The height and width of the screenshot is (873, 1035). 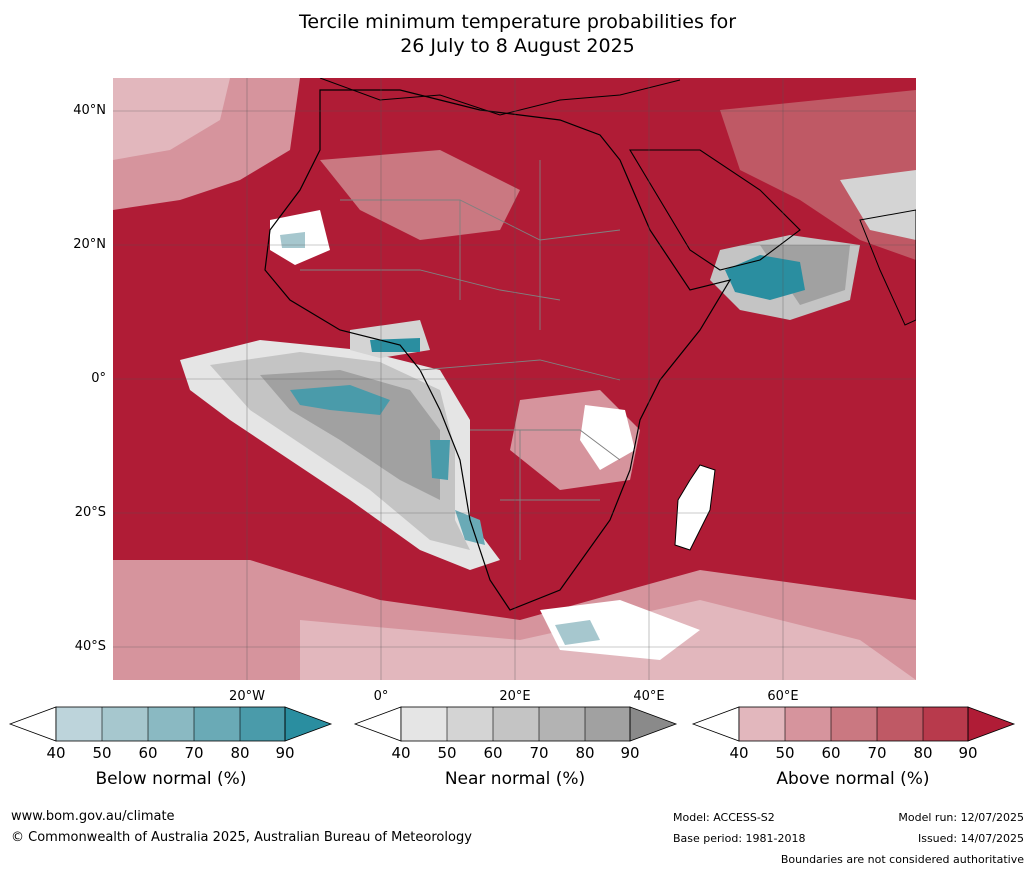 I want to click on lon-label-20w: 20°W, so click(x=247, y=696).